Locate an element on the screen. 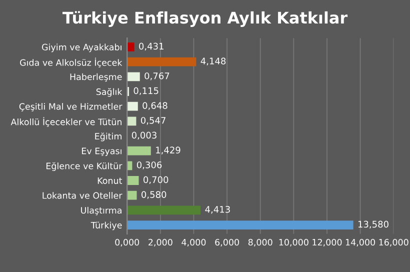 The height and width of the screenshot is (272, 410). x-tick-label: 10,000 is located at coordinates (293, 242).